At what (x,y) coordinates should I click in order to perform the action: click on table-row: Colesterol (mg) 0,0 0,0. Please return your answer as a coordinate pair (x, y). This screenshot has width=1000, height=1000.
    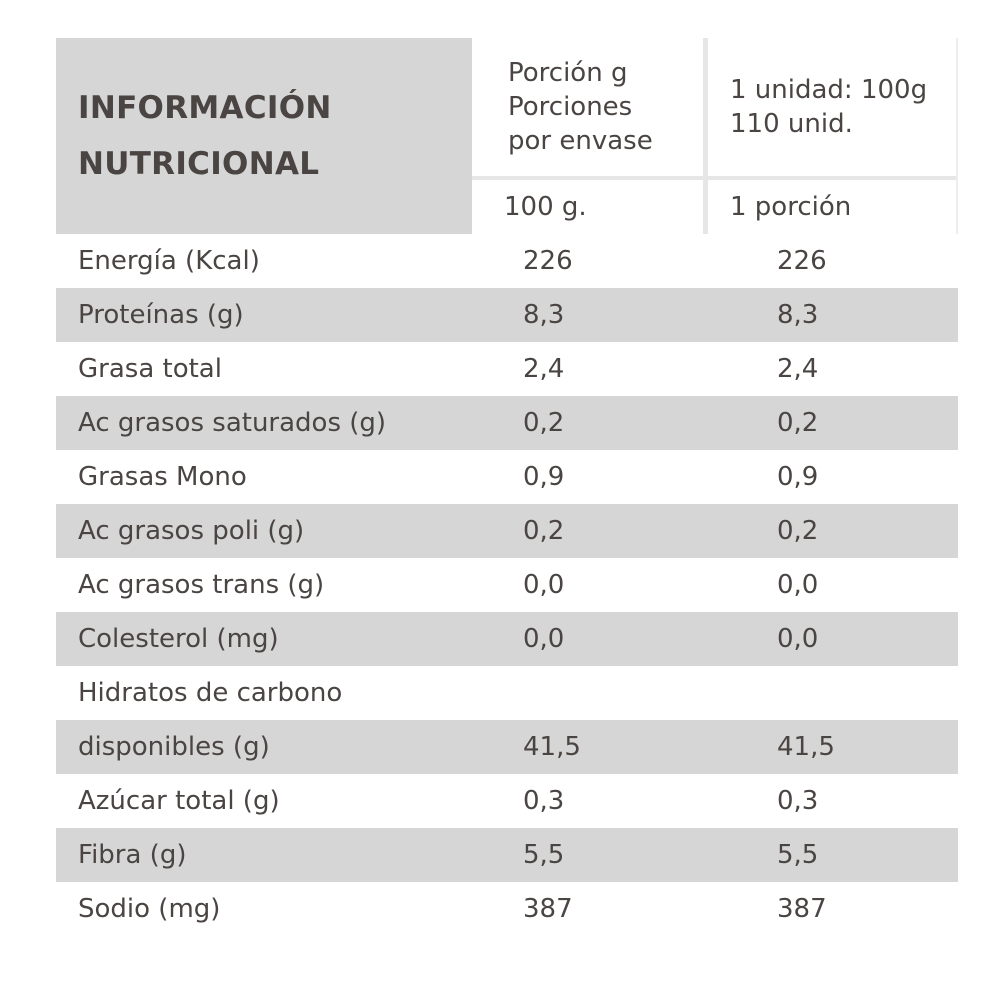
    Looking at the image, I should click on (507, 639).